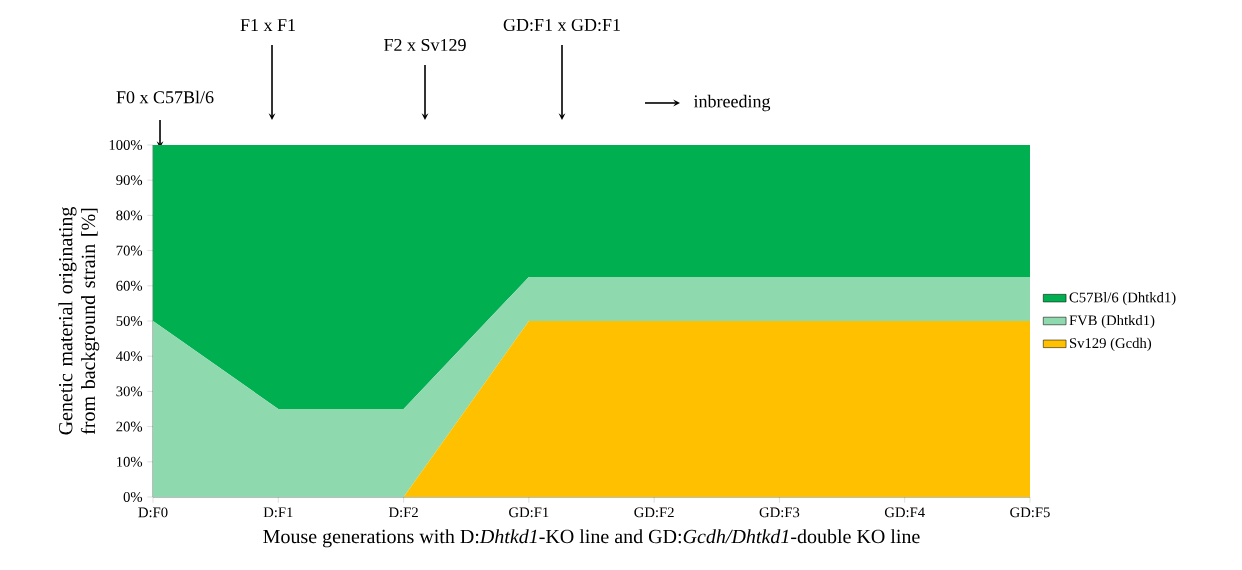 This screenshot has width=1242, height=570. I want to click on text: inbreeding, so click(732, 103).